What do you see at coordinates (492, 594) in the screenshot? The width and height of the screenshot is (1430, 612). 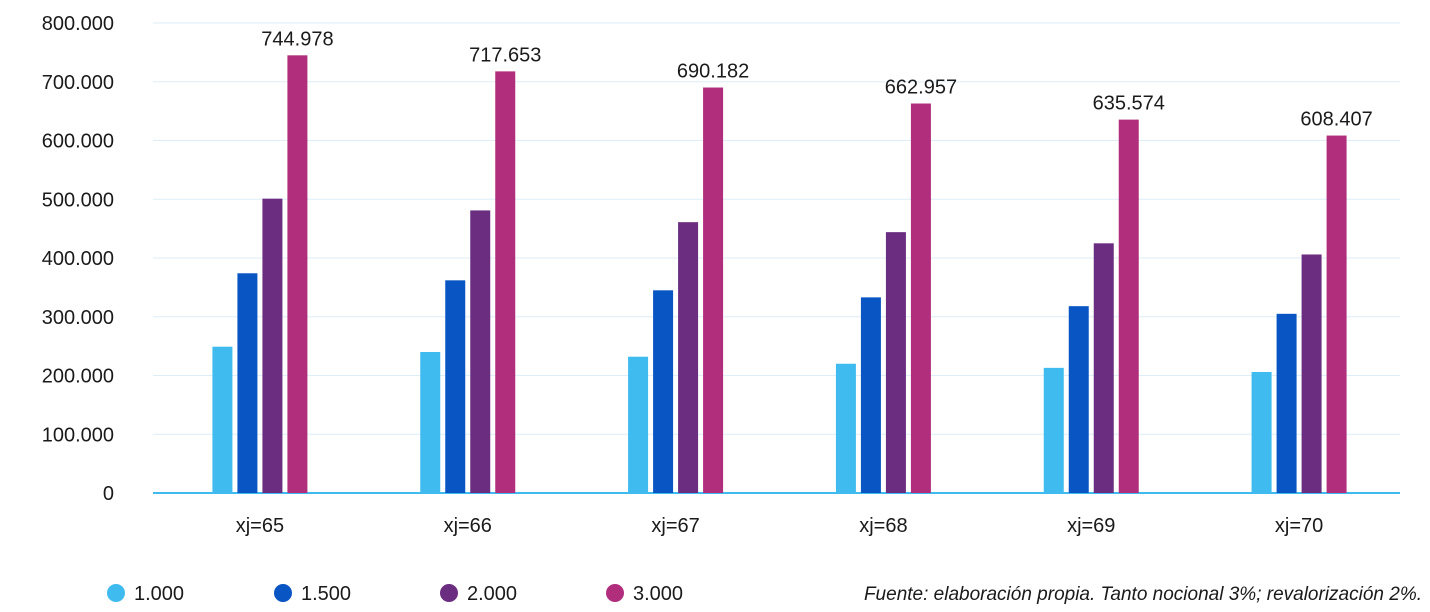 I see `legend-label: 2.000` at bounding box center [492, 594].